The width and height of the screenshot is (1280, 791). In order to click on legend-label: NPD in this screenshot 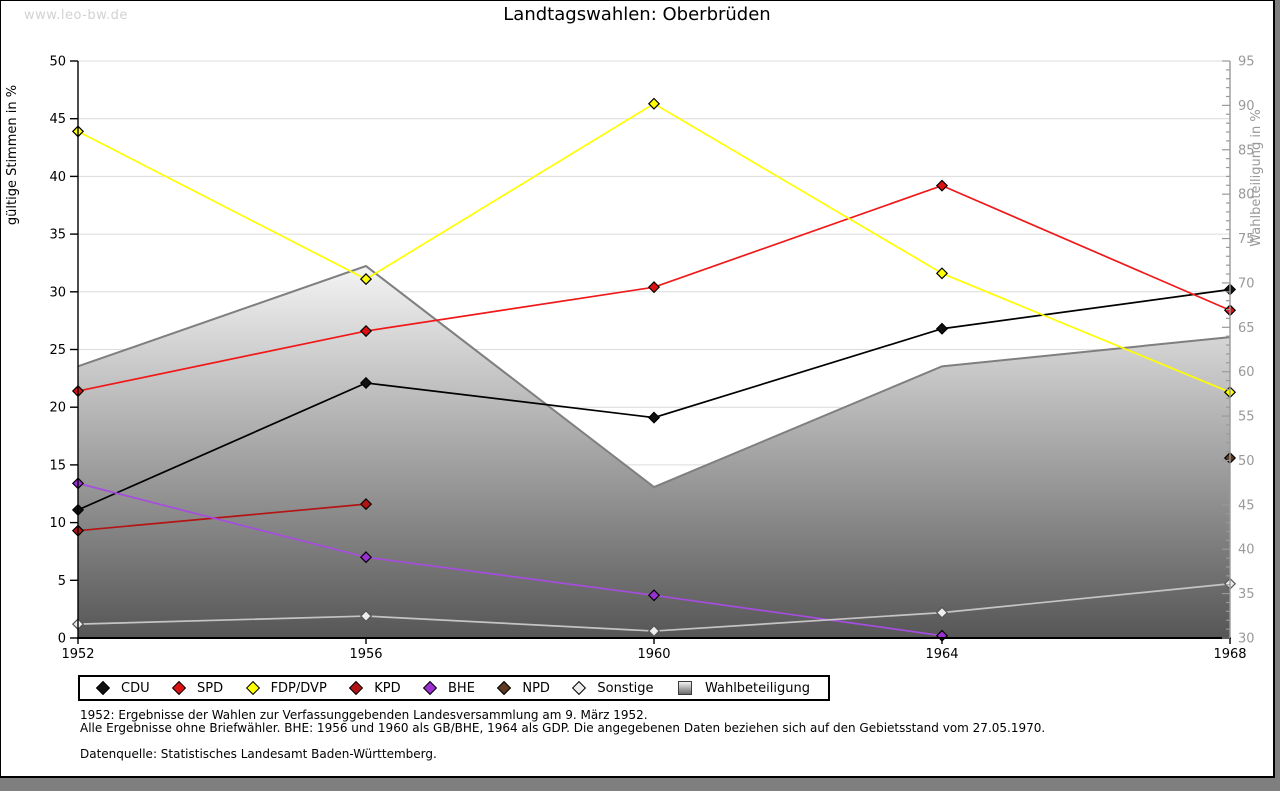, I will do `click(536, 688)`.